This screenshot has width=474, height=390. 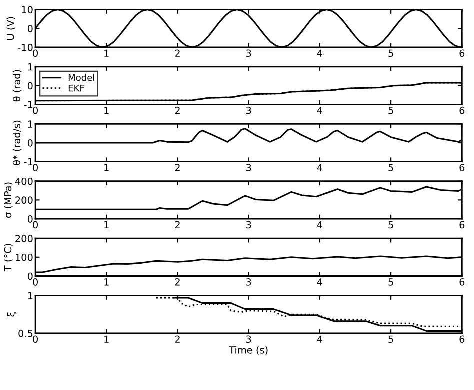 What do you see at coordinates (25, 334) in the screenshot?
I see `y-tick-label: 0.5` at bounding box center [25, 334].